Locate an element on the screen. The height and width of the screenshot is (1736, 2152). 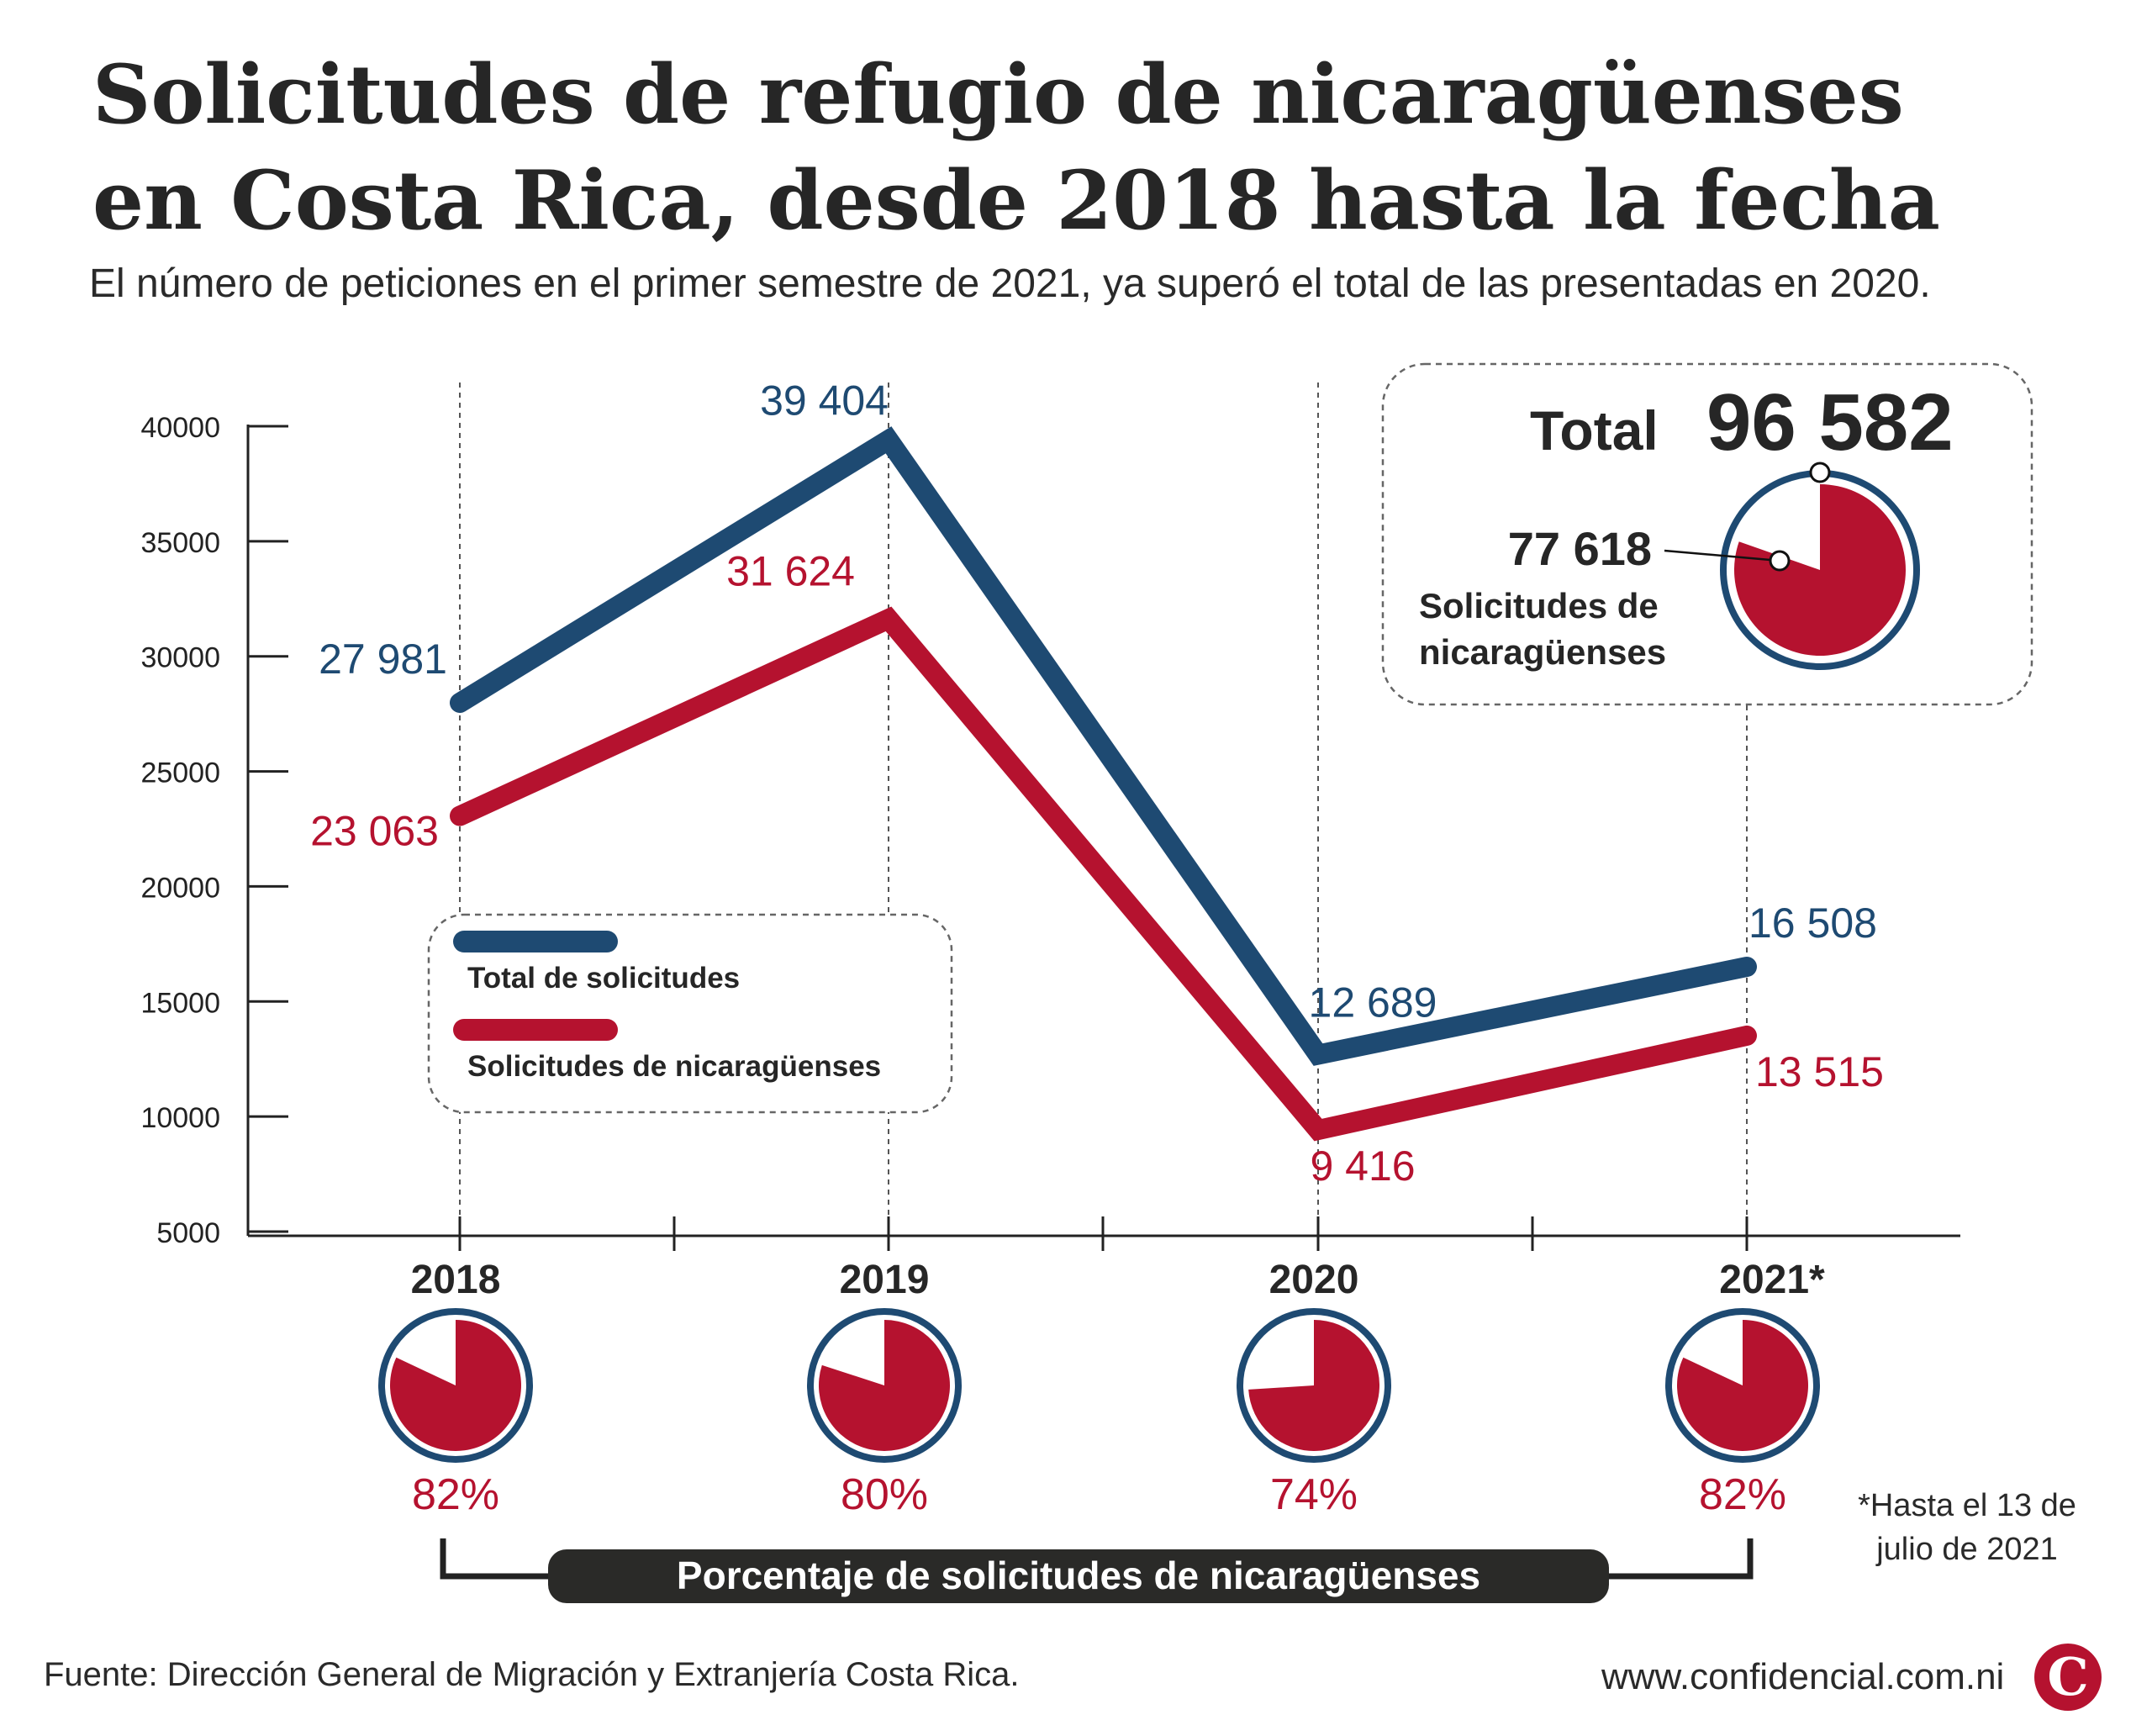
footnote-line: julio de 2021 is located at coordinates (1967, 1549).